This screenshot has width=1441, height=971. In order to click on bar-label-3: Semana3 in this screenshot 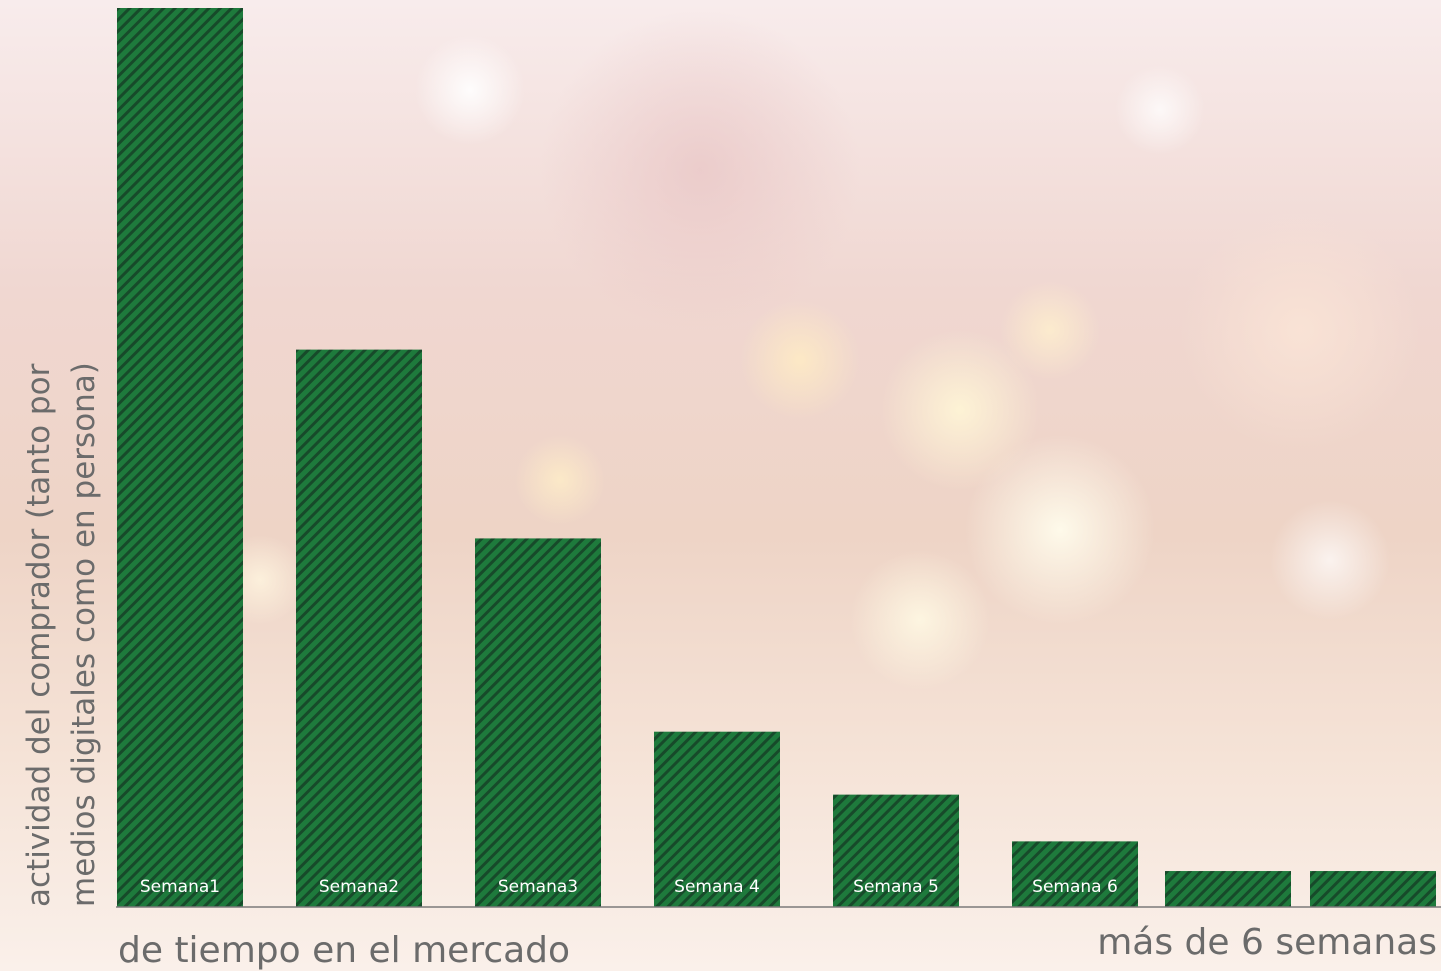, I will do `click(538, 887)`.